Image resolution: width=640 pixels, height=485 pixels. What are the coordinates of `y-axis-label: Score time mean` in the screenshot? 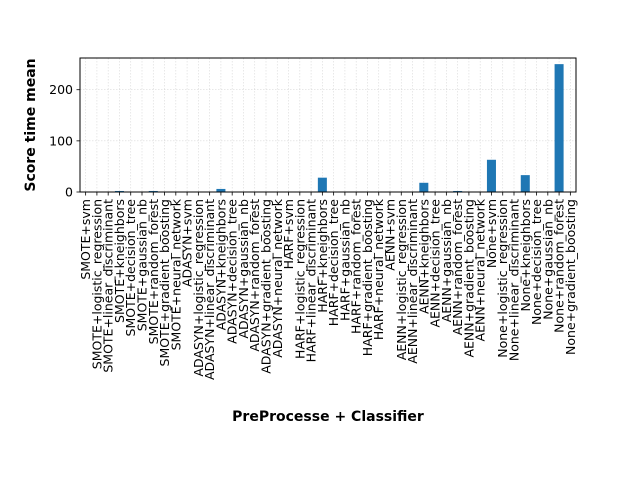 It's located at (31, 124).